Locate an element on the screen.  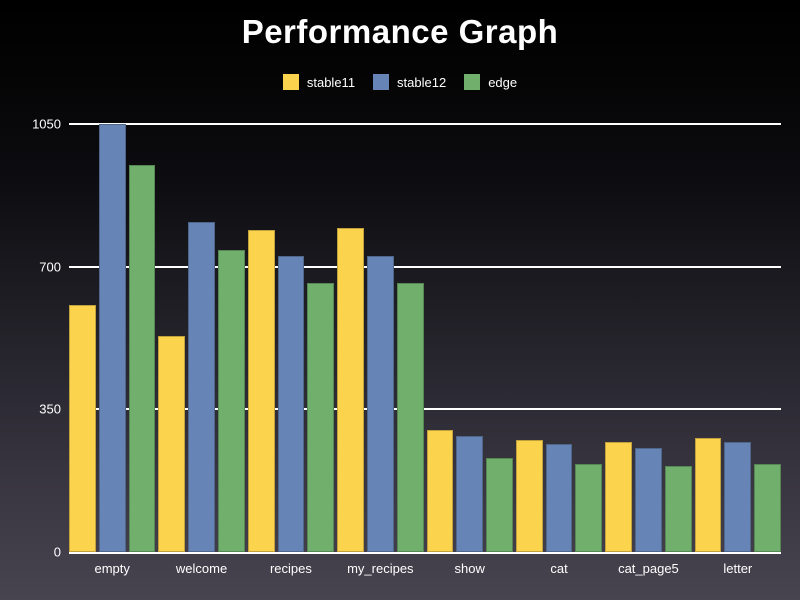
bar-group-empty is located at coordinates (112, 338).